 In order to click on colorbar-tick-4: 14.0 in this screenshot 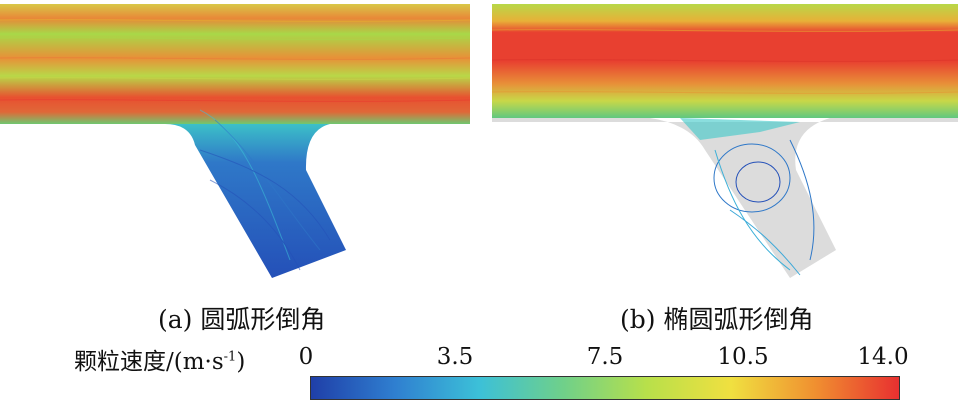, I will do `click(883, 357)`.